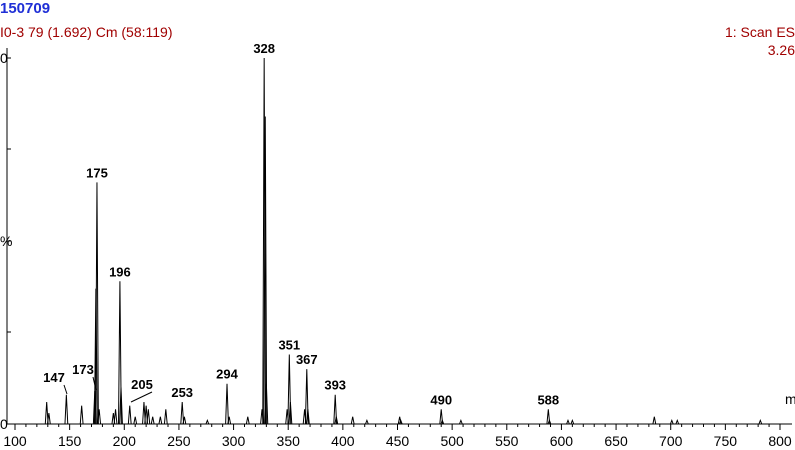 This screenshot has height=450, width=795. What do you see at coordinates (616, 441) in the screenshot?
I see `x-tick-label: 650` at bounding box center [616, 441].